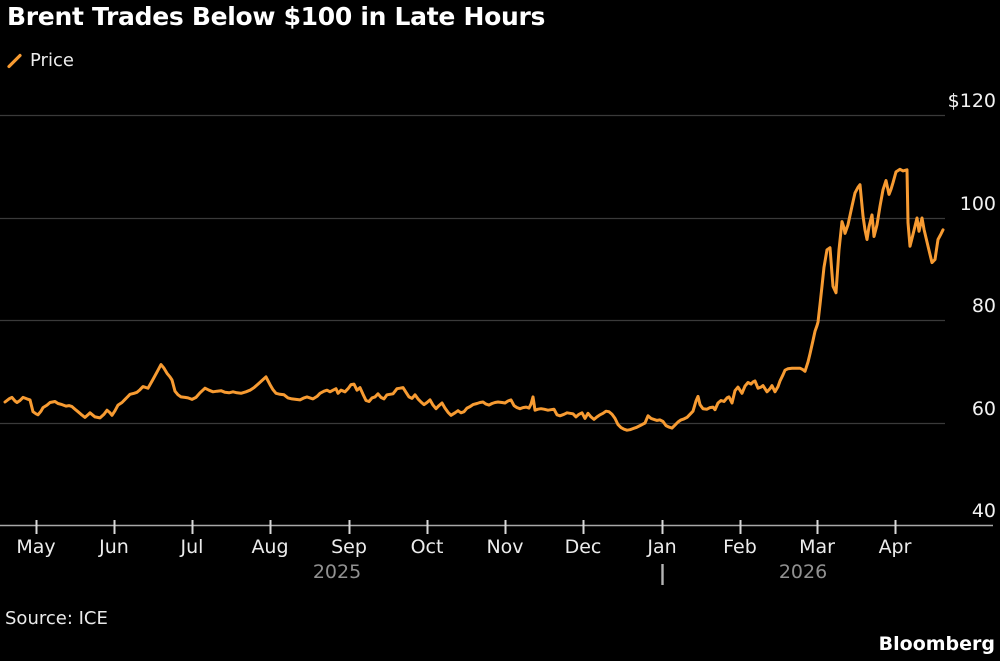  I want to click on year-label: 2026, so click(803, 572).